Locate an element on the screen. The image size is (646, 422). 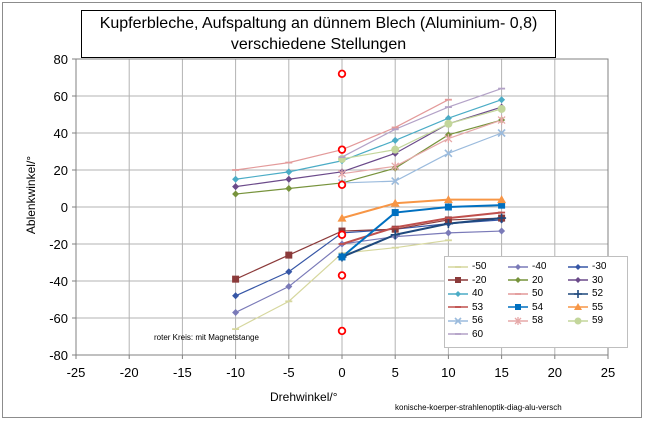
legend-label: 53 is located at coordinates (478, 307).